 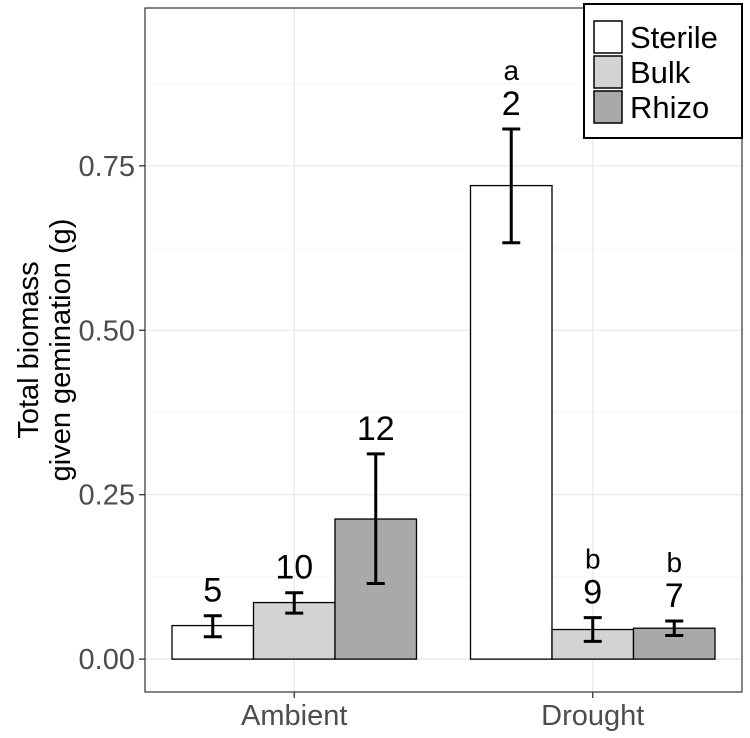 I want to click on y-axis-title: Total biomass given gemination (g), so click(x=45, y=350).